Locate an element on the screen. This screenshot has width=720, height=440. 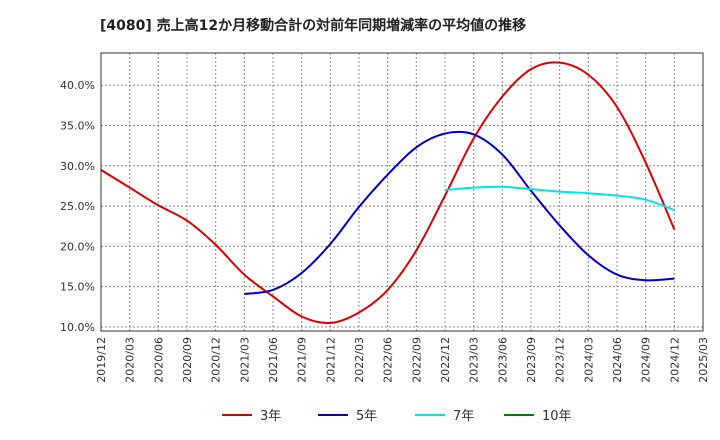
x-tick-label: 2023/03 is located at coordinates (474, 360).